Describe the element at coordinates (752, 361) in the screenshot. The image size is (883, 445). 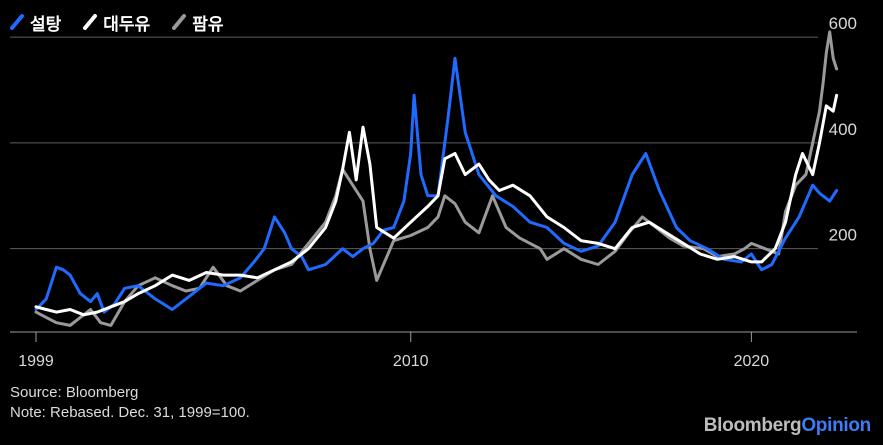
I see `x-tick-label-2020: 2020` at that location.